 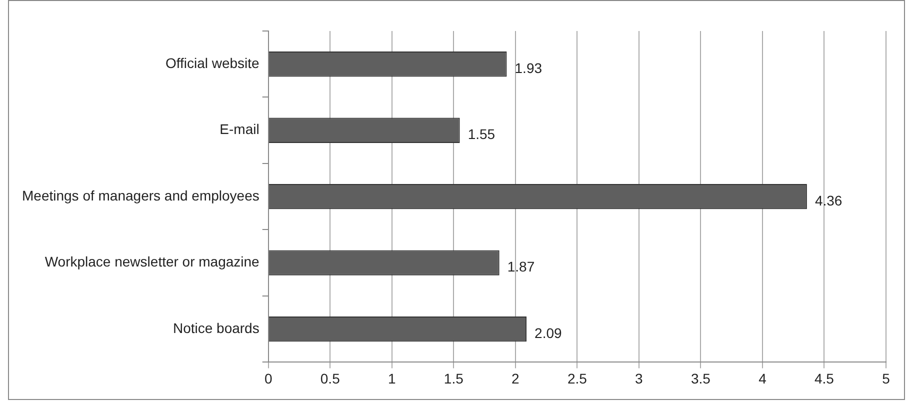 What do you see at coordinates (639, 378) in the screenshot?
I see `x-tick-label: 3` at bounding box center [639, 378].